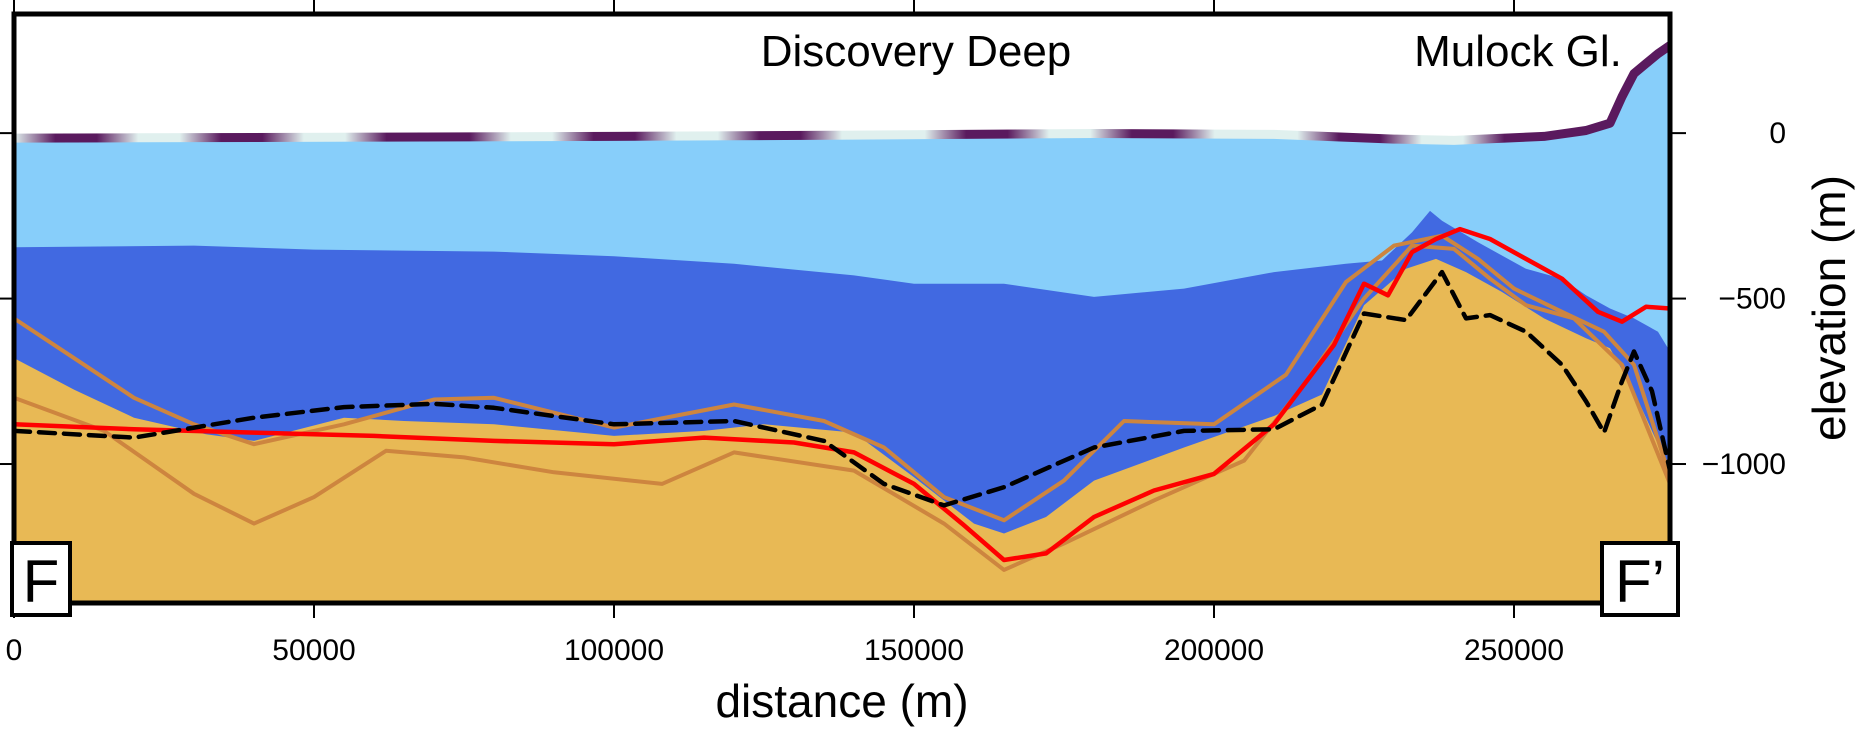 The image size is (1868, 733). Describe the element at coordinates (313, 650) in the screenshot. I see `x-tick-label: 50000` at that location.